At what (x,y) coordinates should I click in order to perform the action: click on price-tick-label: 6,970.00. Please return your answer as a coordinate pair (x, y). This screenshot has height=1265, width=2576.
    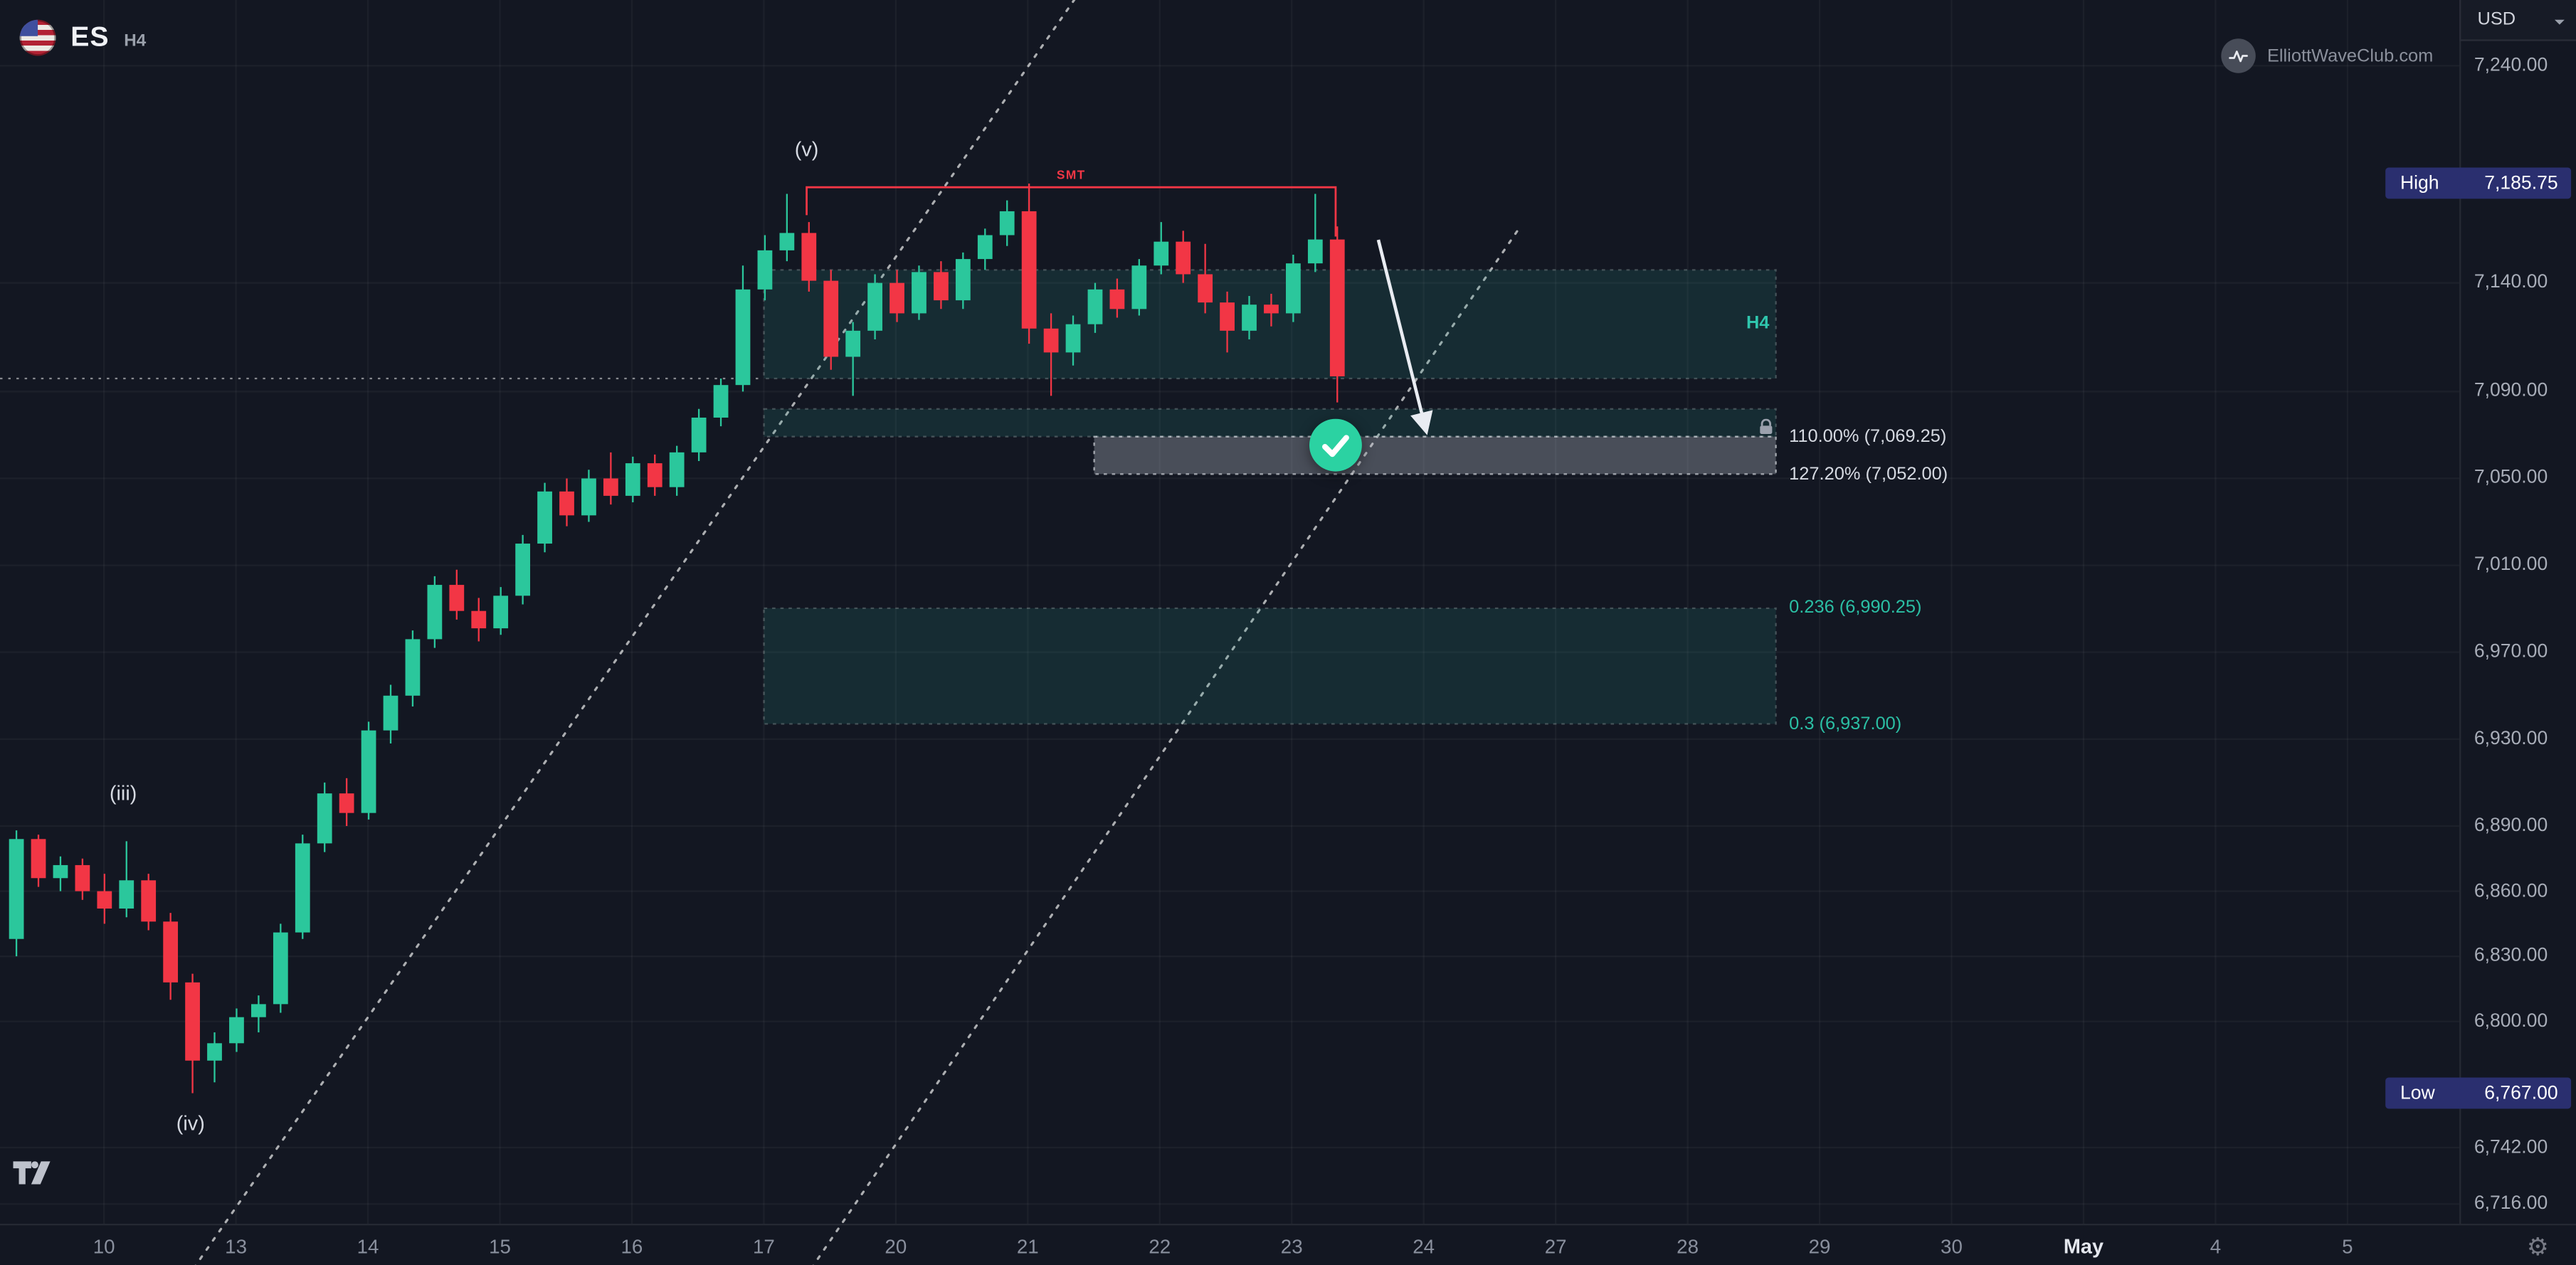
    Looking at the image, I should click on (2511, 652).